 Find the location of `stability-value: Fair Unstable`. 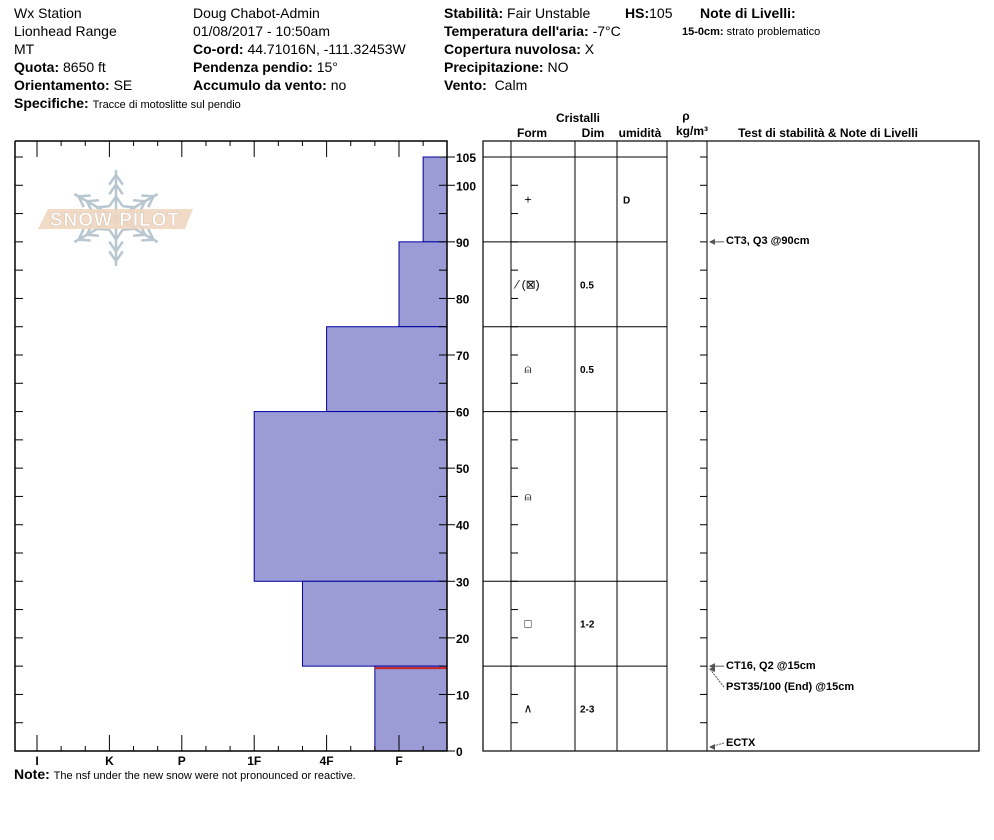

stability-value: Fair Unstable is located at coordinates (549, 13).